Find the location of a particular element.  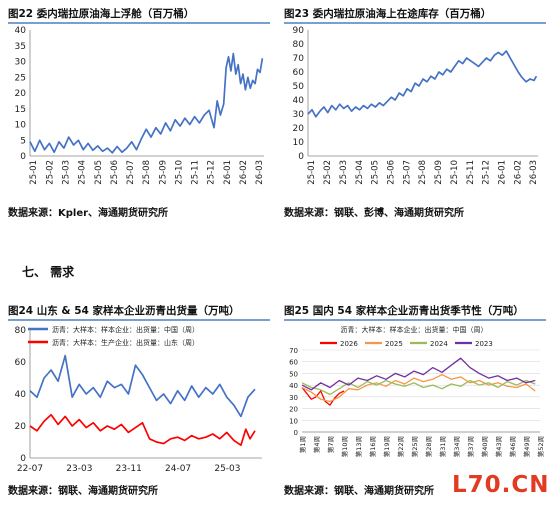

x-tick-label: 第40周 is located at coordinates (484, 446).